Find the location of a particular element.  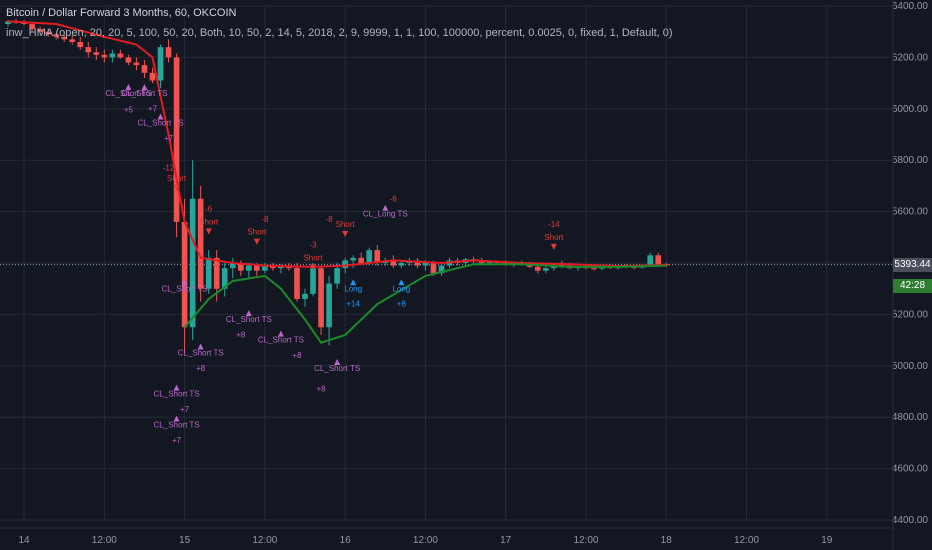

y-tick-label: 4800.00 is located at coordinates (910, 417).